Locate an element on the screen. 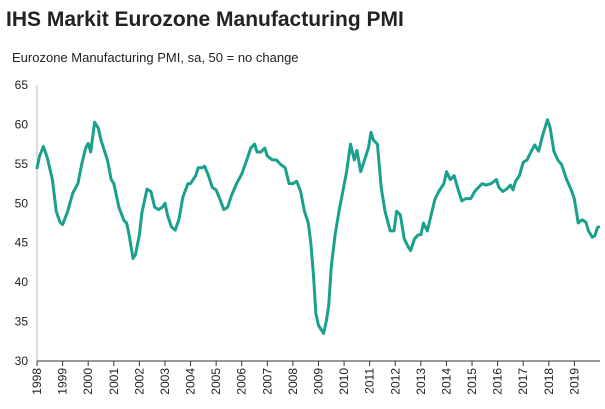 This screenshot has width=605, height=409. x-tick-label: 2001 is located at coordinates (114, 381).